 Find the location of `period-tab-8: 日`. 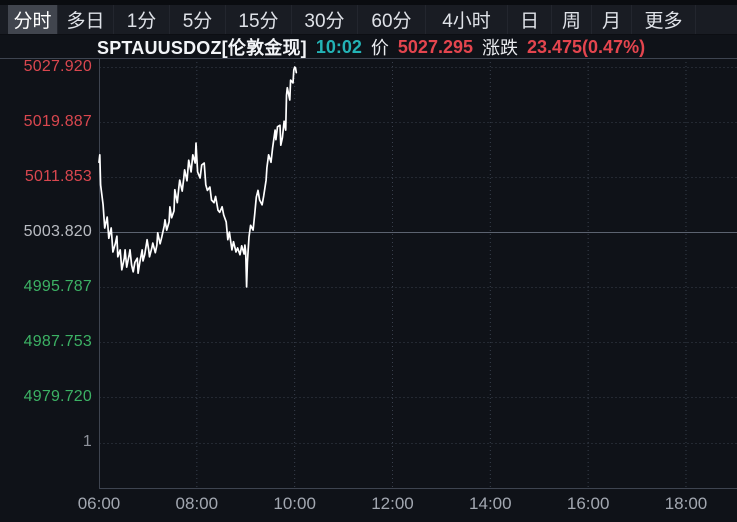

period-tab-8: 日 is located at coordinates (530, 19).